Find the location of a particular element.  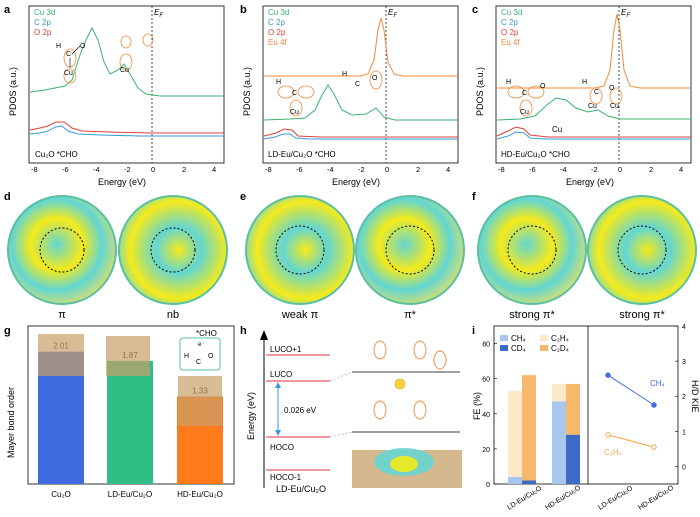

curve-cu3d-b is located at coordinates (360, 102).